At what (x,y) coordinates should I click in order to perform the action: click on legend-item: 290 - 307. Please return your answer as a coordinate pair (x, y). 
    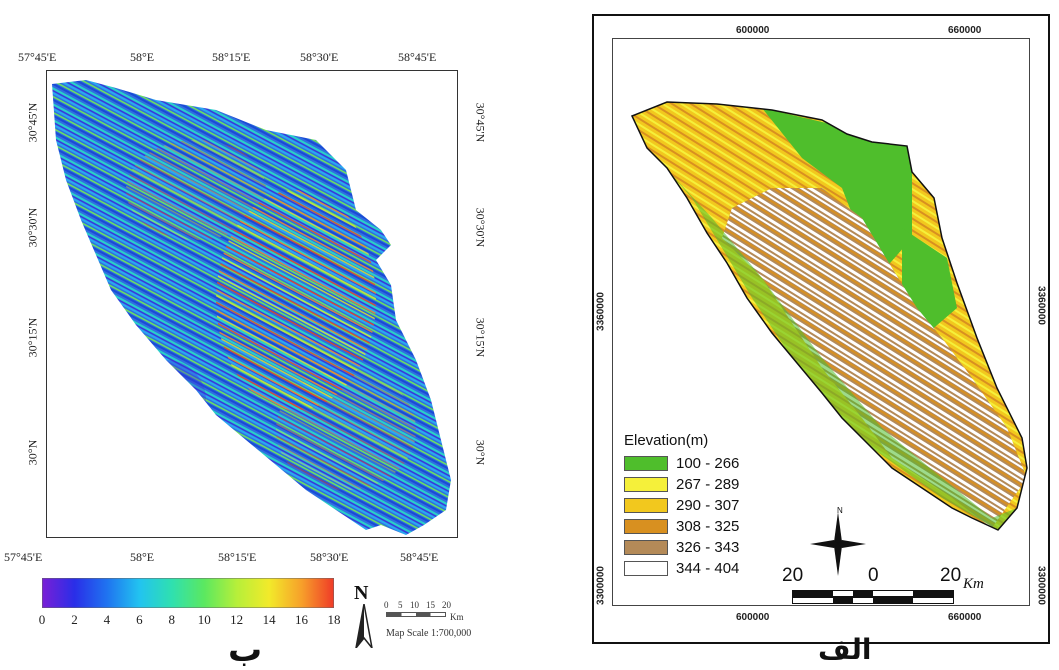
    Looking at the image, I should click on (681, 505).